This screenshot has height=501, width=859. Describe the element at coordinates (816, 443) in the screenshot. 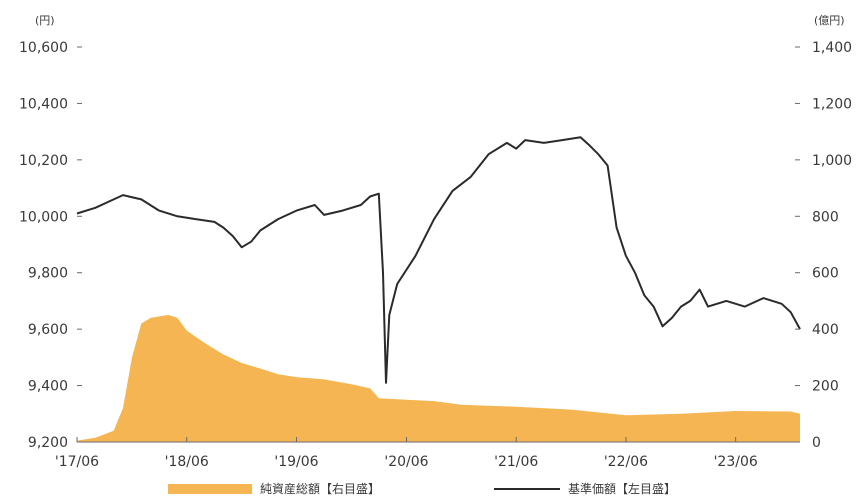

I see `right-y-tick-label: 0` at that location.